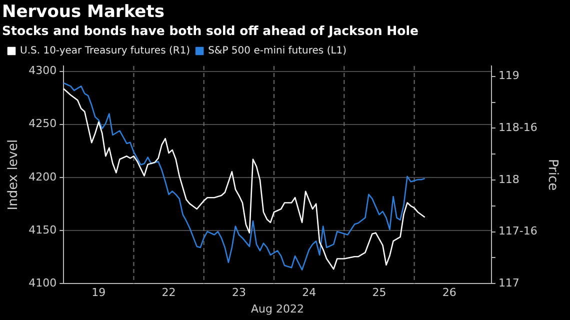 This screenshot has height=320, width=570. Describe the element at coordinates (518, 231) in the screenshot. I see `y2-tick-label: 117-16` at that location.